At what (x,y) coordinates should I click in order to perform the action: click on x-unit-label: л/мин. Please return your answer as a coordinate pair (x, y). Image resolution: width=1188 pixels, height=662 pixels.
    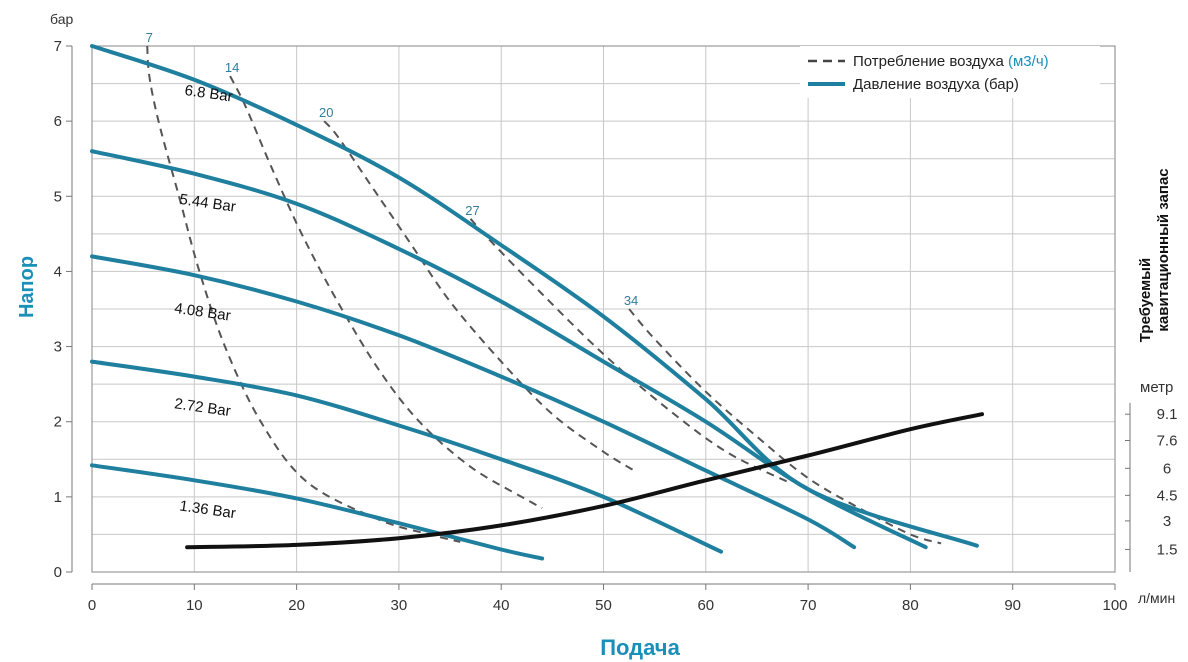
    Looking at the image, I should click on (1156, 598).